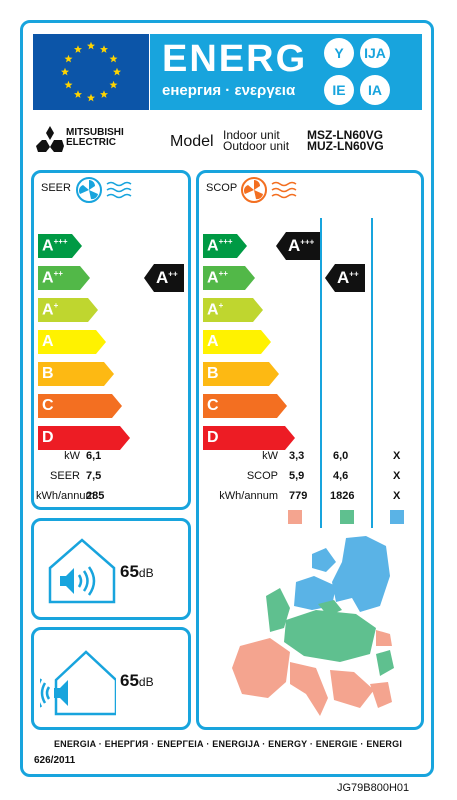 This screenshot has width=457, height=800. I want to click on seer-scale-letter: A, so click(48, 341).